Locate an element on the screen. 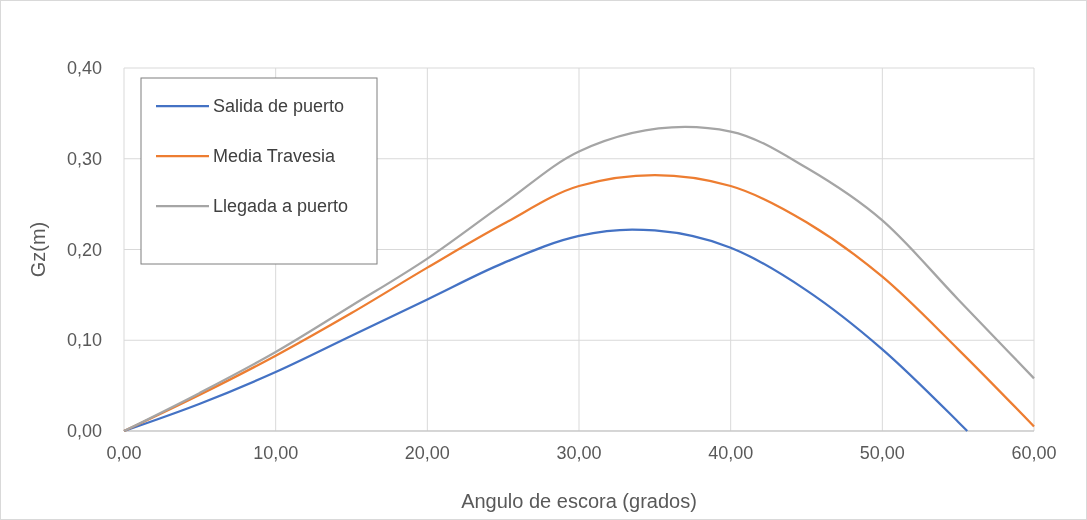 Image resolution: width=1087 pixels, height=520 pixels. x-tick-label: 60,00 is located at coordinates (1034, 453).